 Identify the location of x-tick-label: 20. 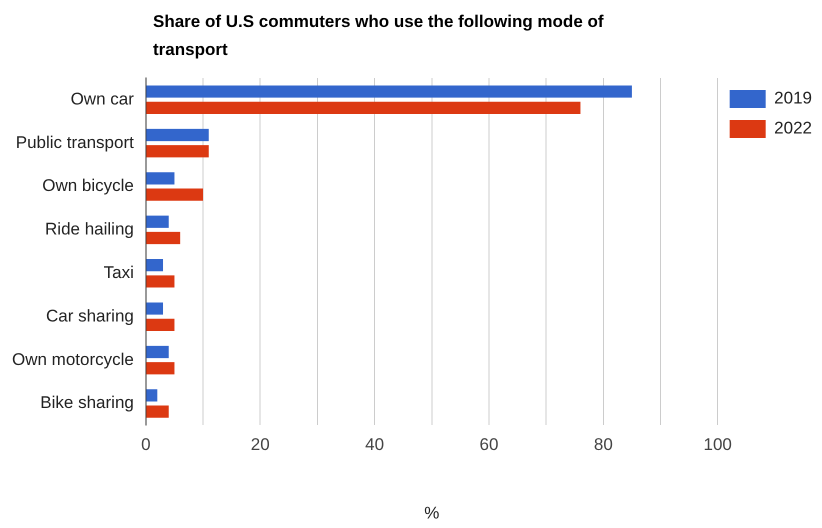
(260, 444).